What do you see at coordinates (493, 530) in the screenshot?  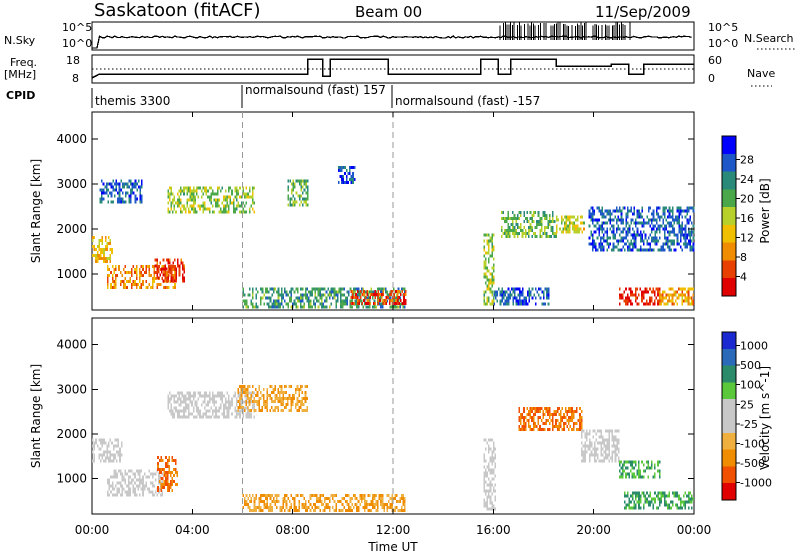 I see `xtick-label-4: 16:00` at bounding box center [493, 530].